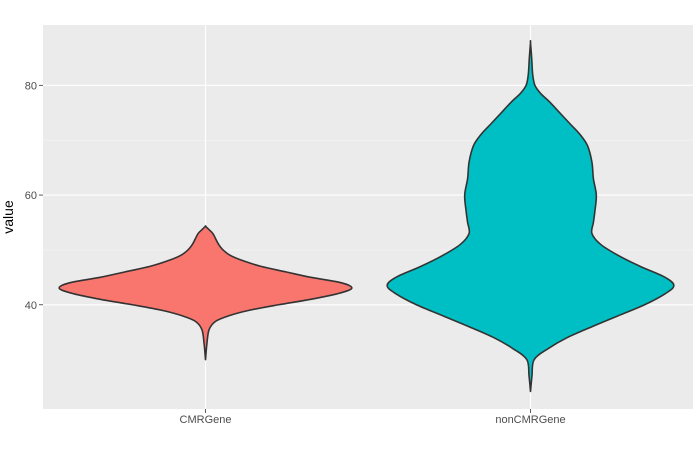 The image size is (700, 450). Describe the element at coordinates (31, 196) in the screenshot. I see `y-tick-label: 60` at that location.